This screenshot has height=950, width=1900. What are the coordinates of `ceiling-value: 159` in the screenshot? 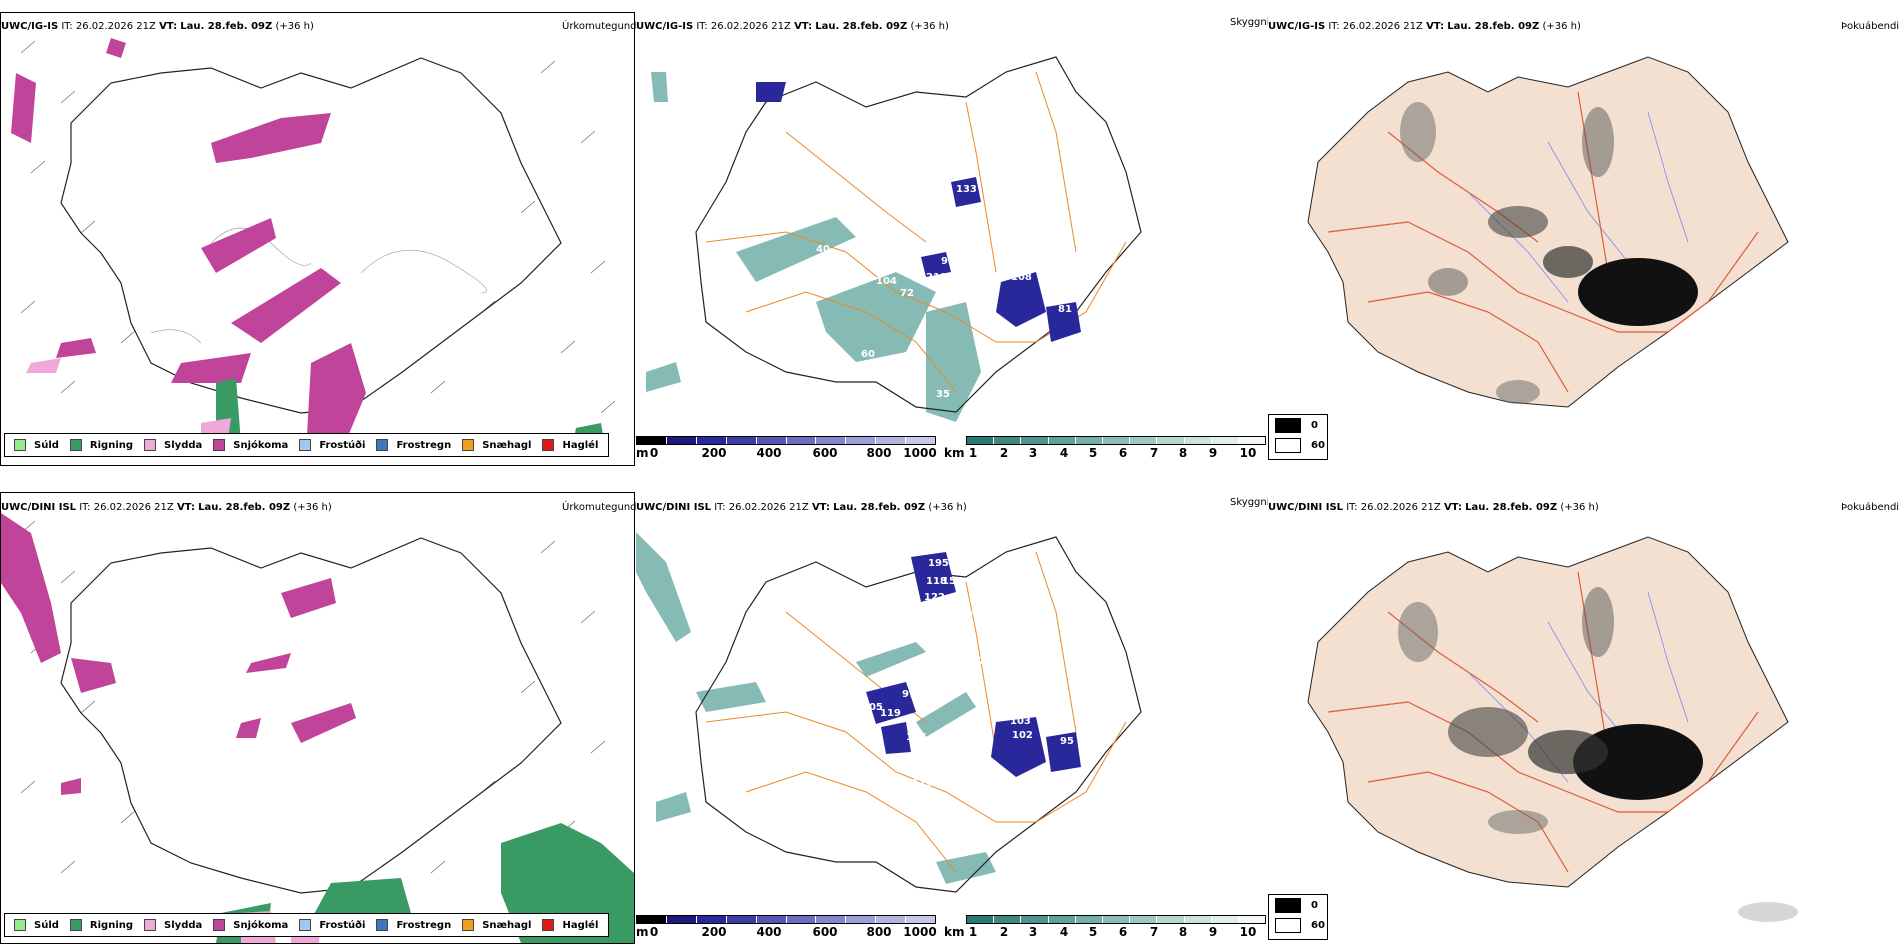 It's located at (952, 581).